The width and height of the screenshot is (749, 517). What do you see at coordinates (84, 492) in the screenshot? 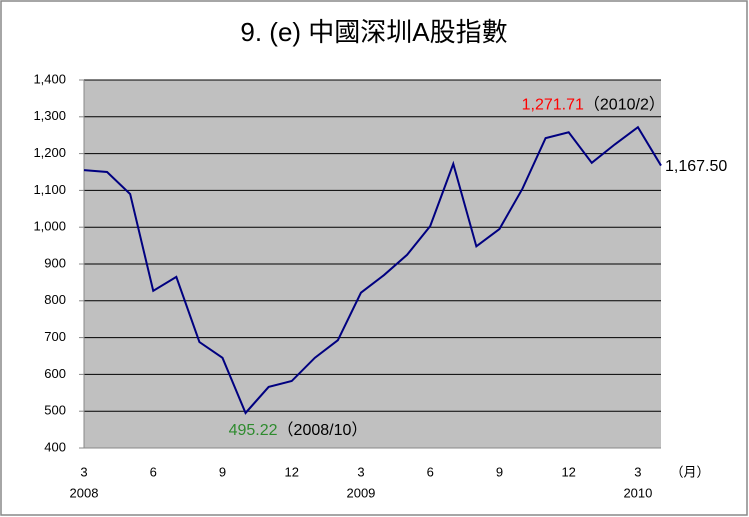
I see `x-year-label: 2008` at bounding box center [84, 492].